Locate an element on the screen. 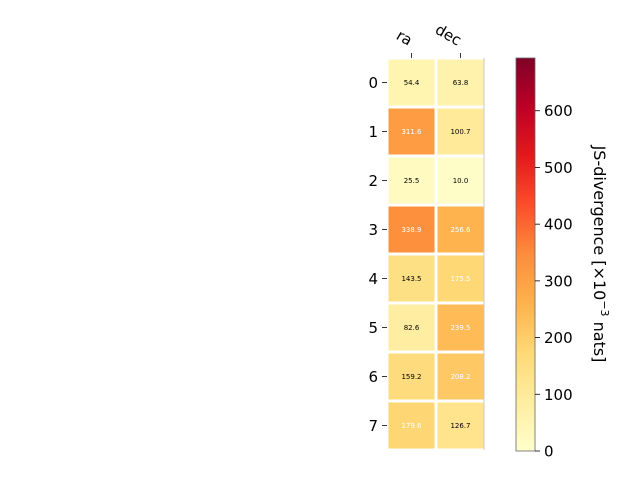 This screenshot has height=480, width=640. column-tick-label: ra is located at coordinates (404, 37).